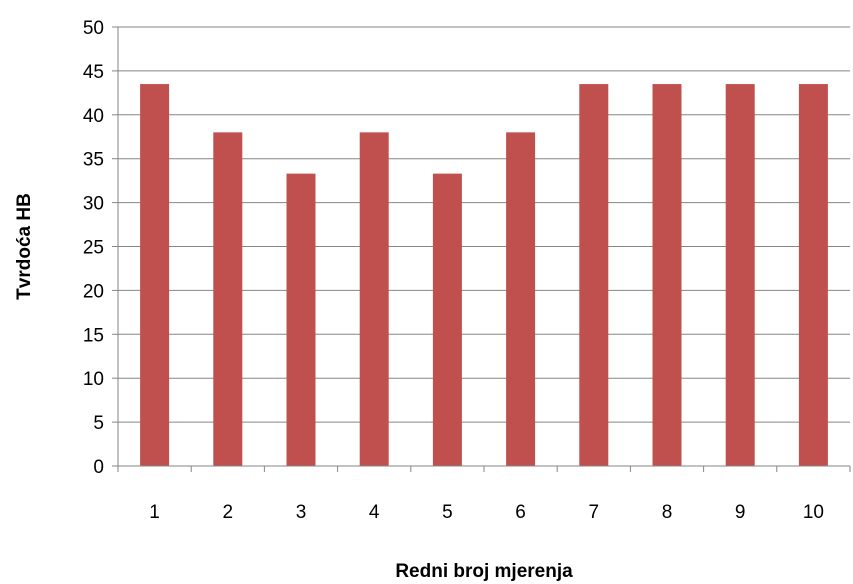  I want to click on x-tick-label: 4, so click(374, 512).